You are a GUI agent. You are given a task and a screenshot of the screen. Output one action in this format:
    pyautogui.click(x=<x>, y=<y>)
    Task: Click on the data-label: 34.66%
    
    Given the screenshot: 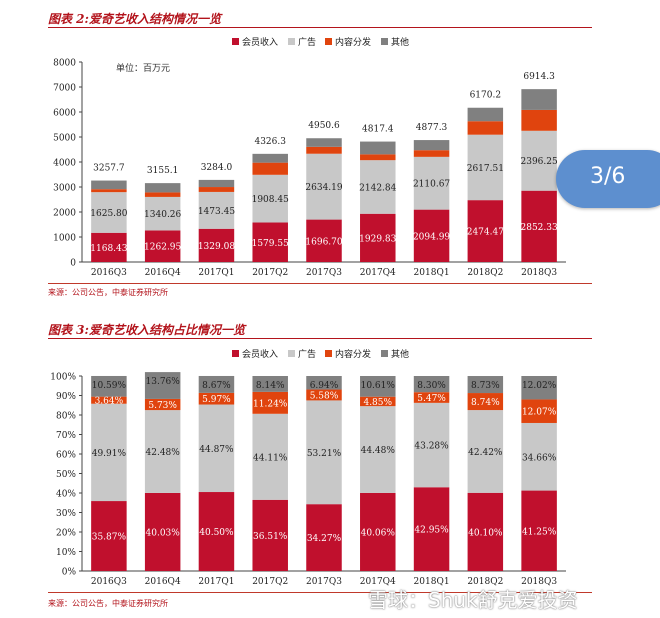 What is the action you would take?
    pyautogui.click(x=539, y=458)
    